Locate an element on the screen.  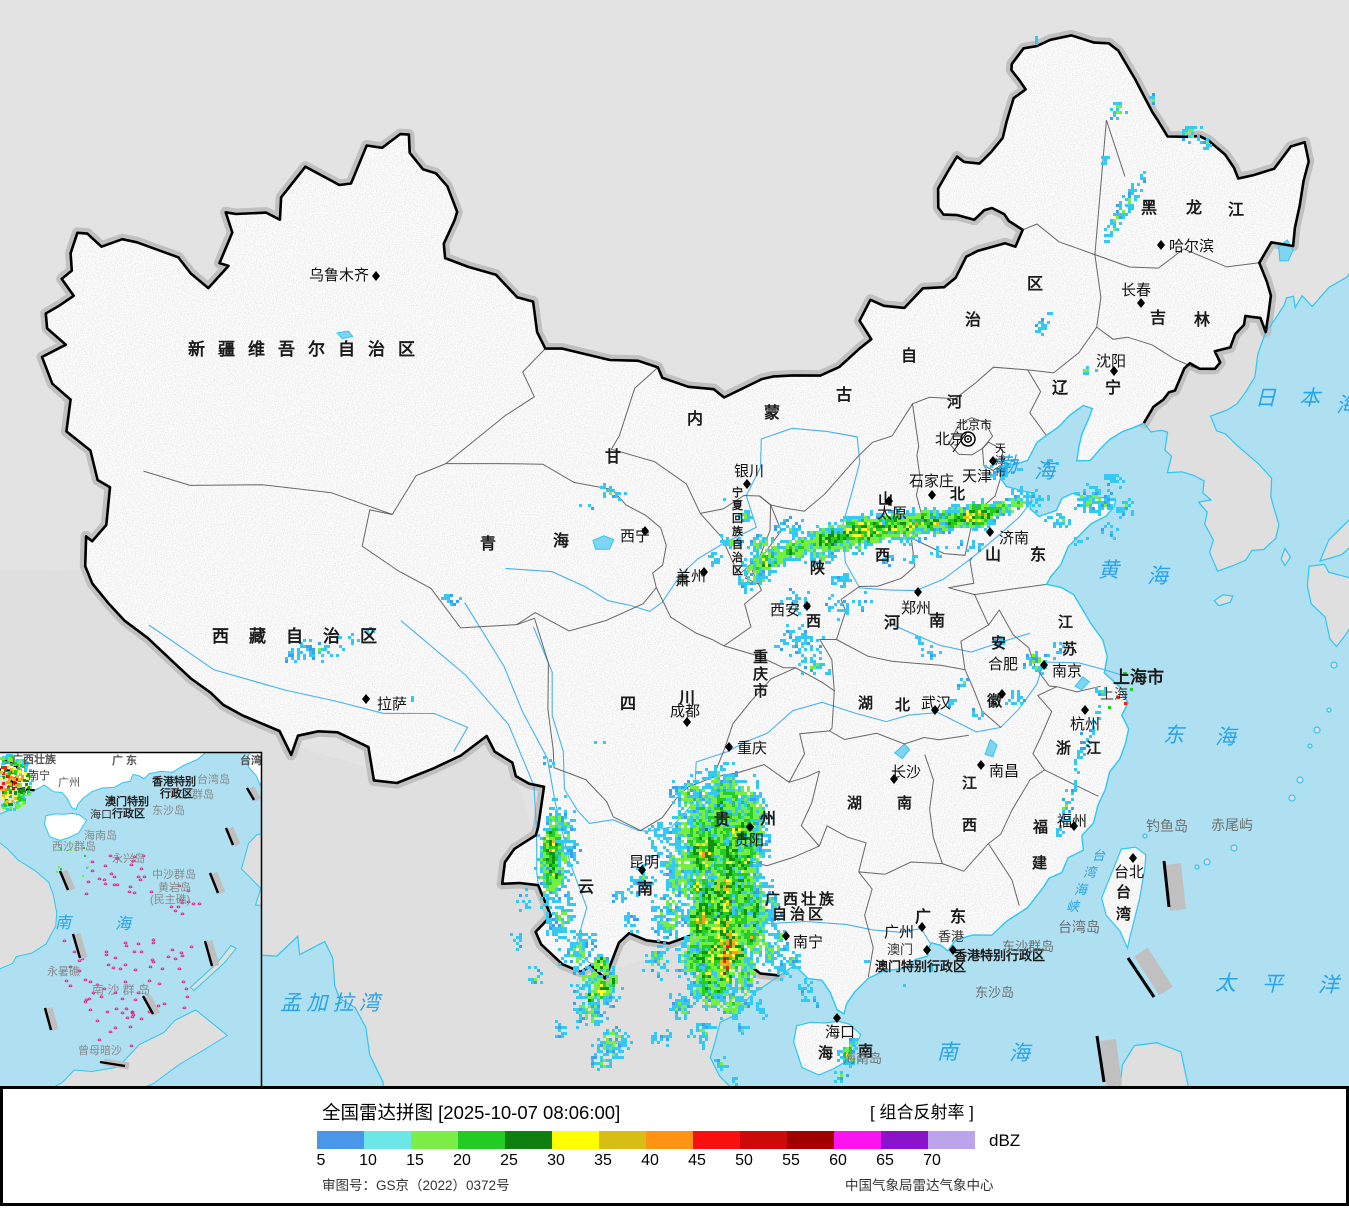
svg-text: 龙 is located at coordinates (1193, 207).